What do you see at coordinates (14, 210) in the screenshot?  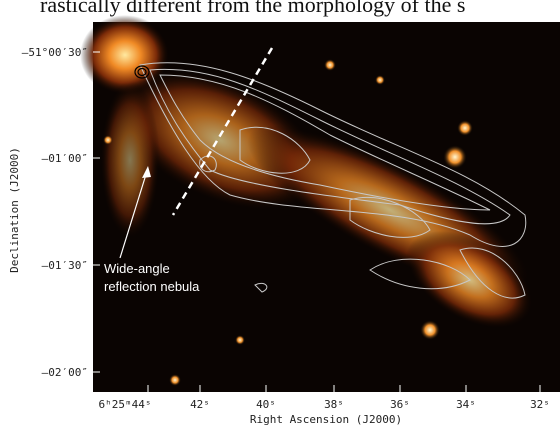 I see `y-axis-title: Declination (J2000)` at bounding box center [14, 210].